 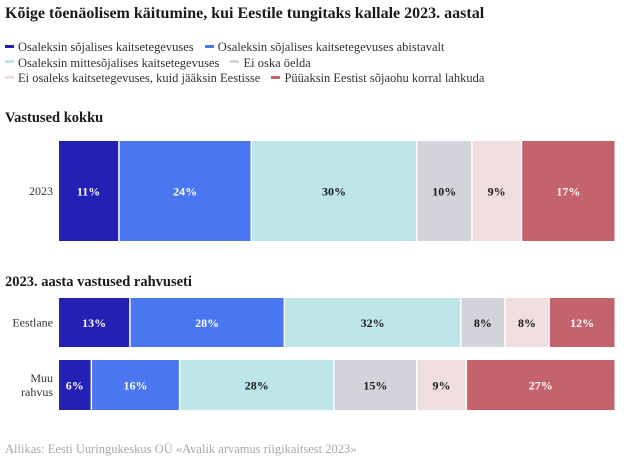 I want to click on data-label: 27%, so click(x=541, y=386).